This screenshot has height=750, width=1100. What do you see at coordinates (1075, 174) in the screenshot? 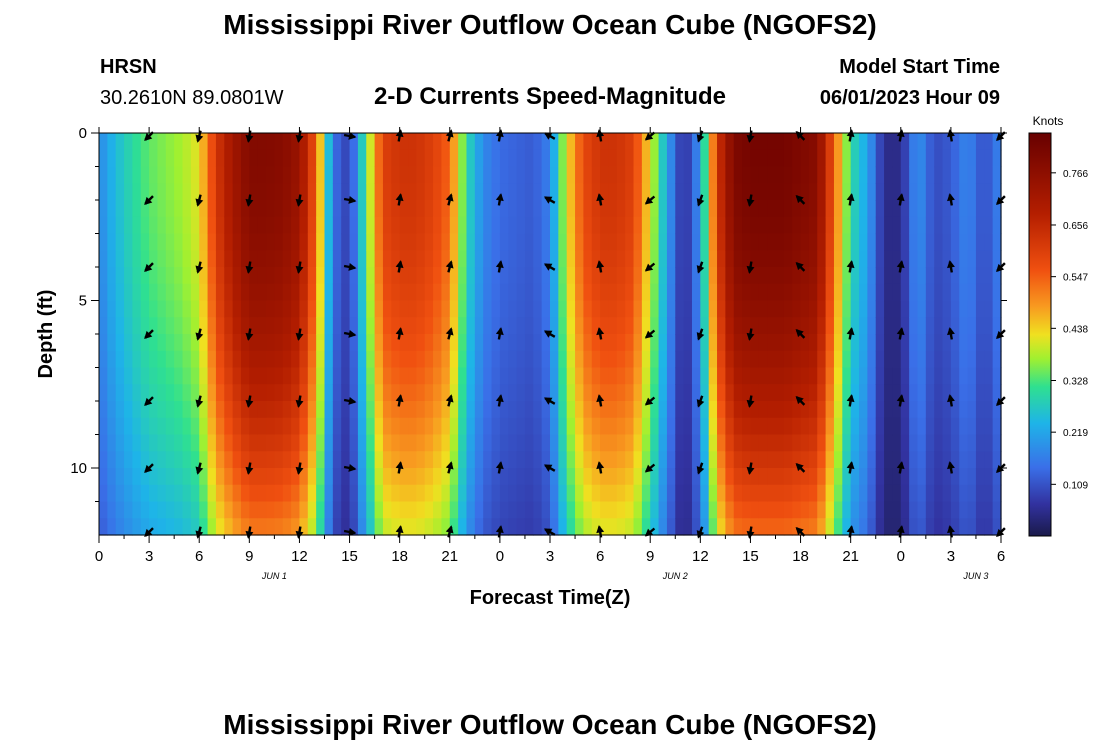
I see `colorbar-tick-label: 0.766` at bounding box center [1075, 174].